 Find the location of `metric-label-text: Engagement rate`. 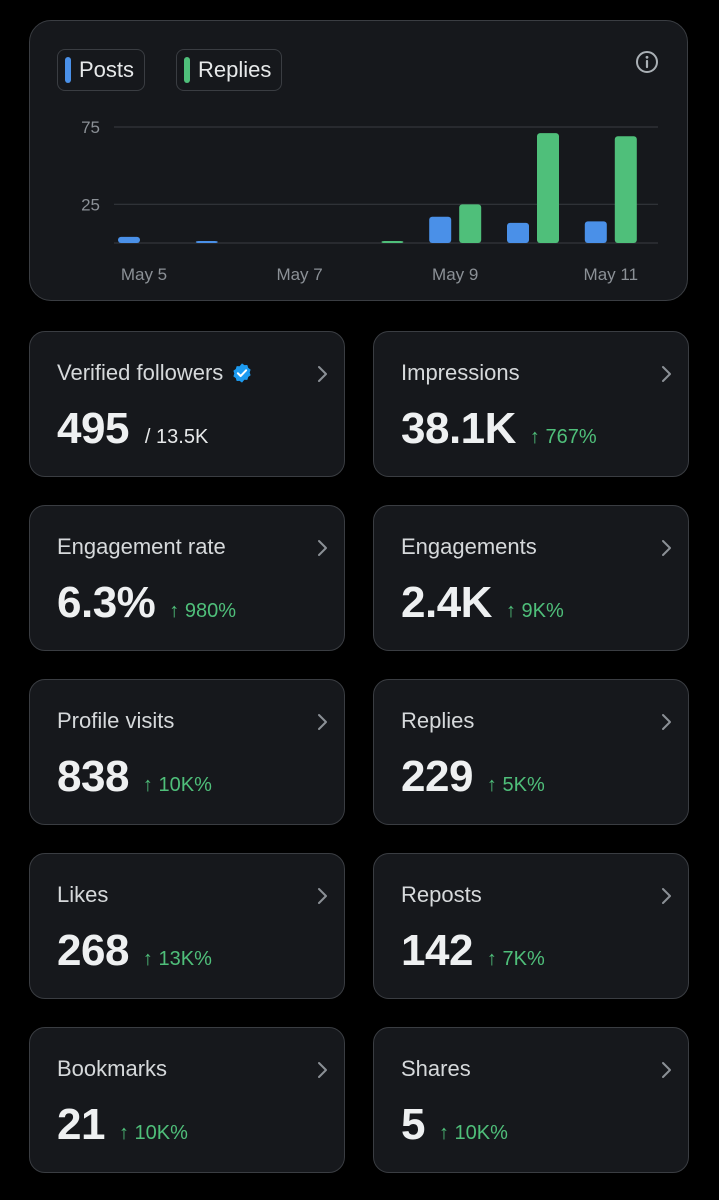

metric-label-text: Engagement rate is located at coordinates (141, 546).